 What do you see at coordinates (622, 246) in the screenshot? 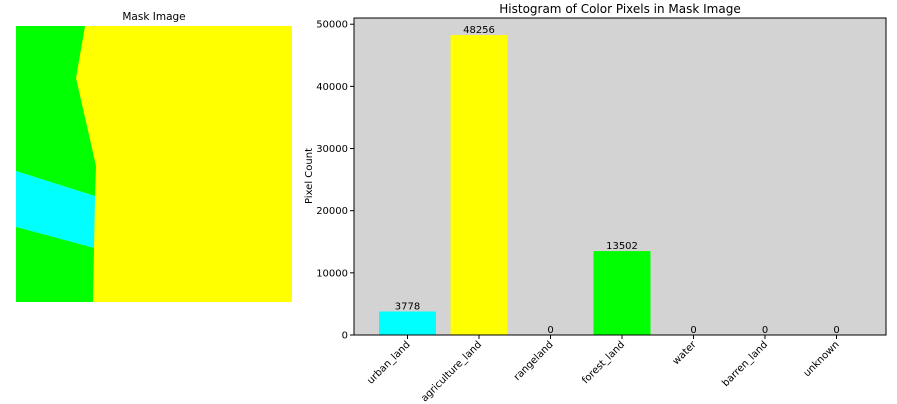
I see `bar-value-label: 13502` at bounding box center [622, 246].